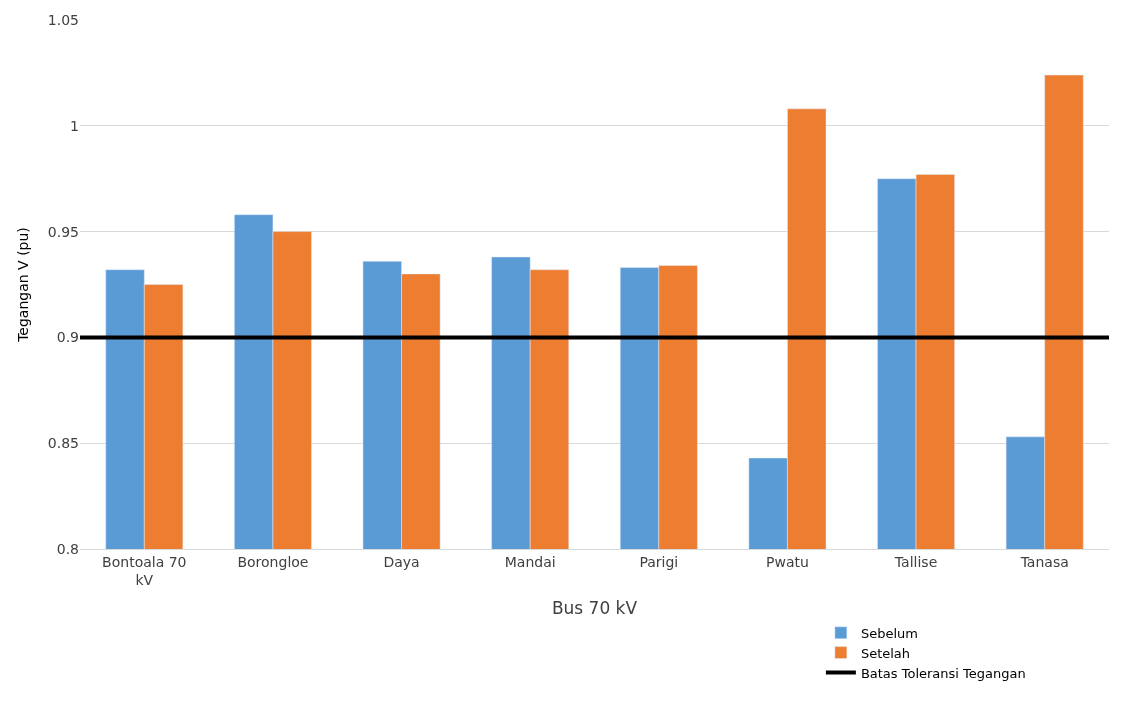  I want to click on x-tick-label: Tallise, so click(915, 561).